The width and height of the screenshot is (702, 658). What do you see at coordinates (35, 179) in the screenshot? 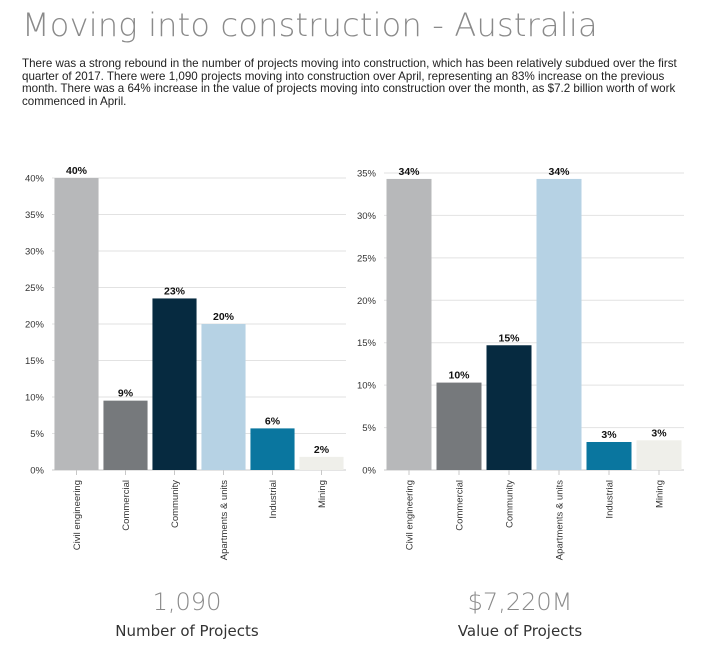
I see `y-tick-label: 40%` at bounding box center [35, 179].